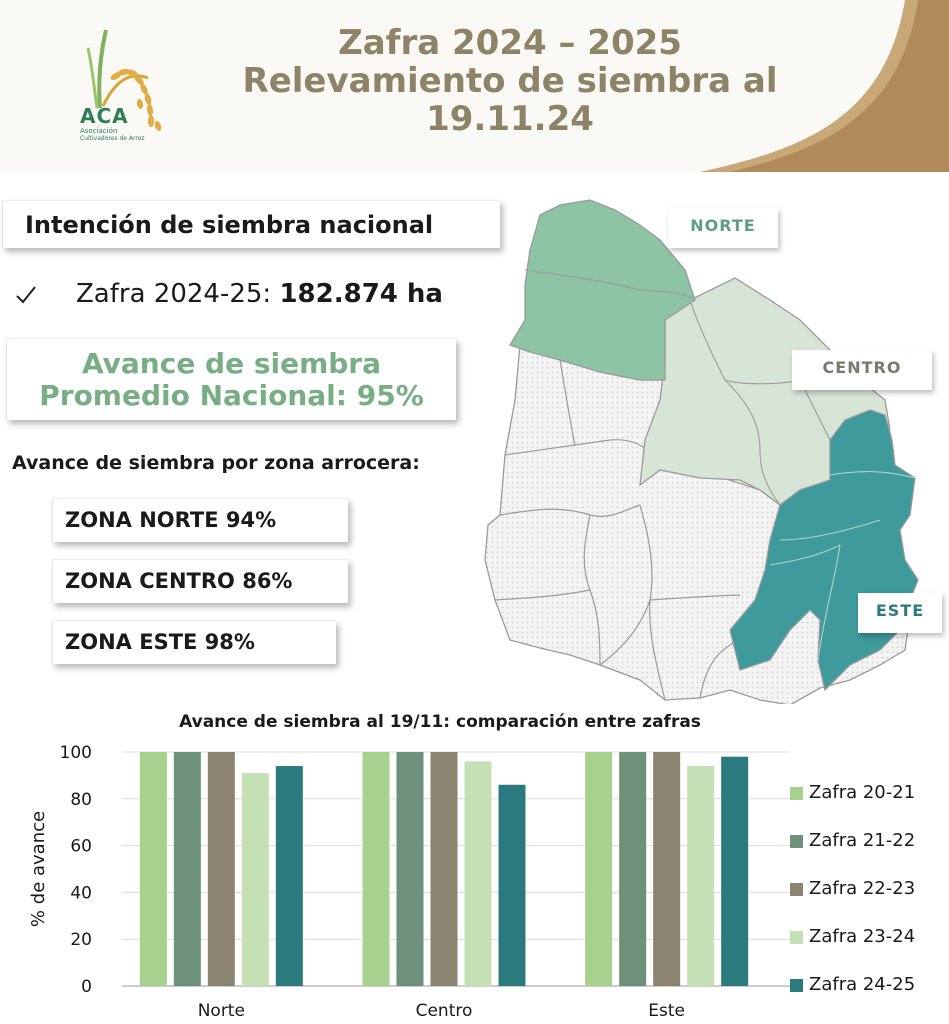 This screenshot has height=1024, width=949. I want to click on avance-line-2: Promedio Nacional: 95%, so click(231, 395).